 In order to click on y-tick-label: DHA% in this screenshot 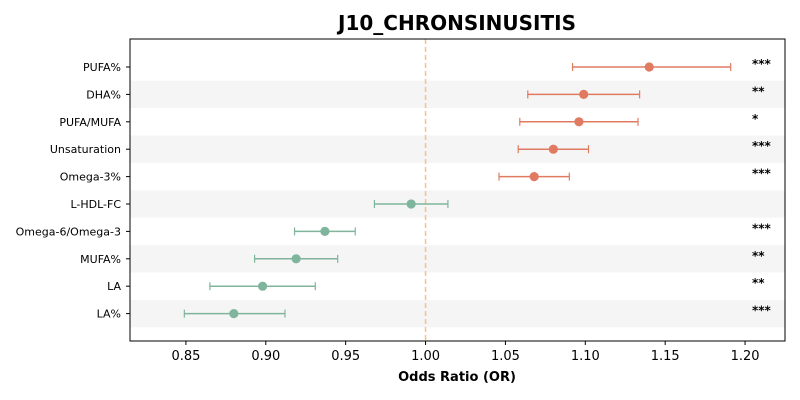, I will do `click(103, 94)`.